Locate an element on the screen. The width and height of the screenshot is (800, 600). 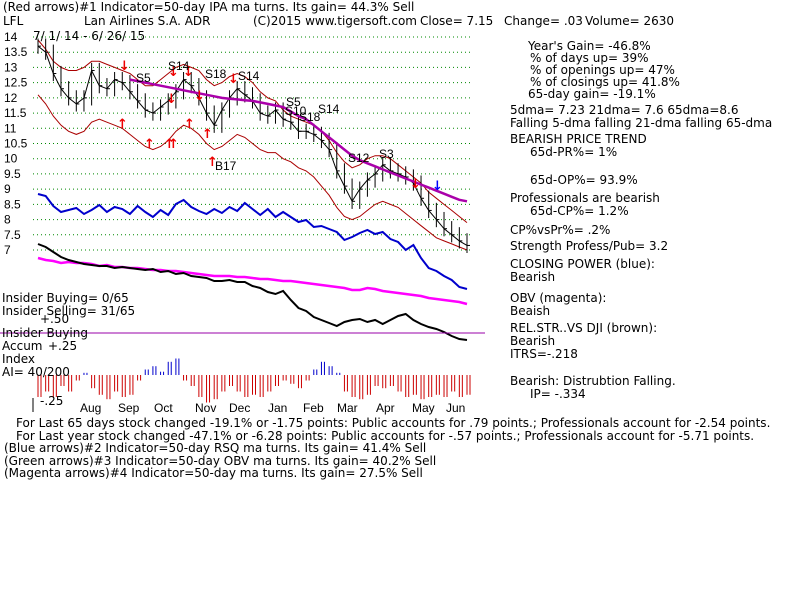
ip-value: IP= -.334 is located at coordinates (558, 394).